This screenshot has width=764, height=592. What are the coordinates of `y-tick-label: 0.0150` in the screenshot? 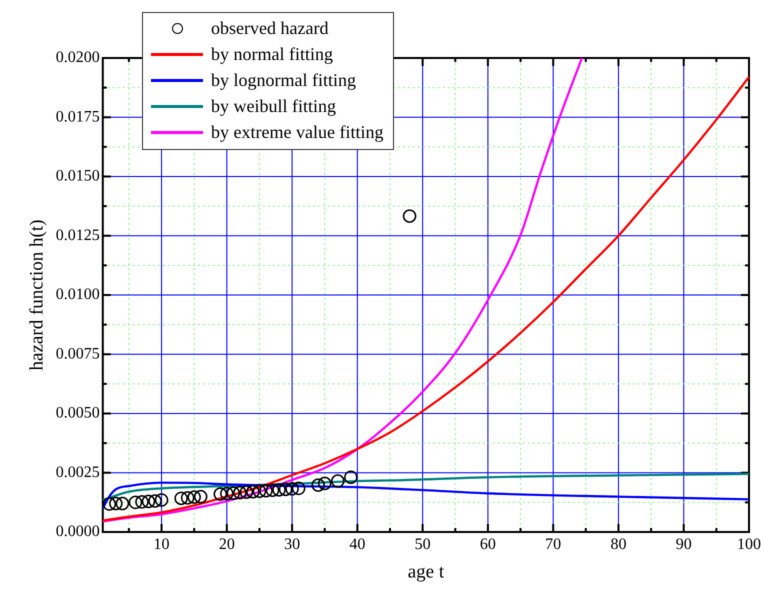 It's located at (78, 176).